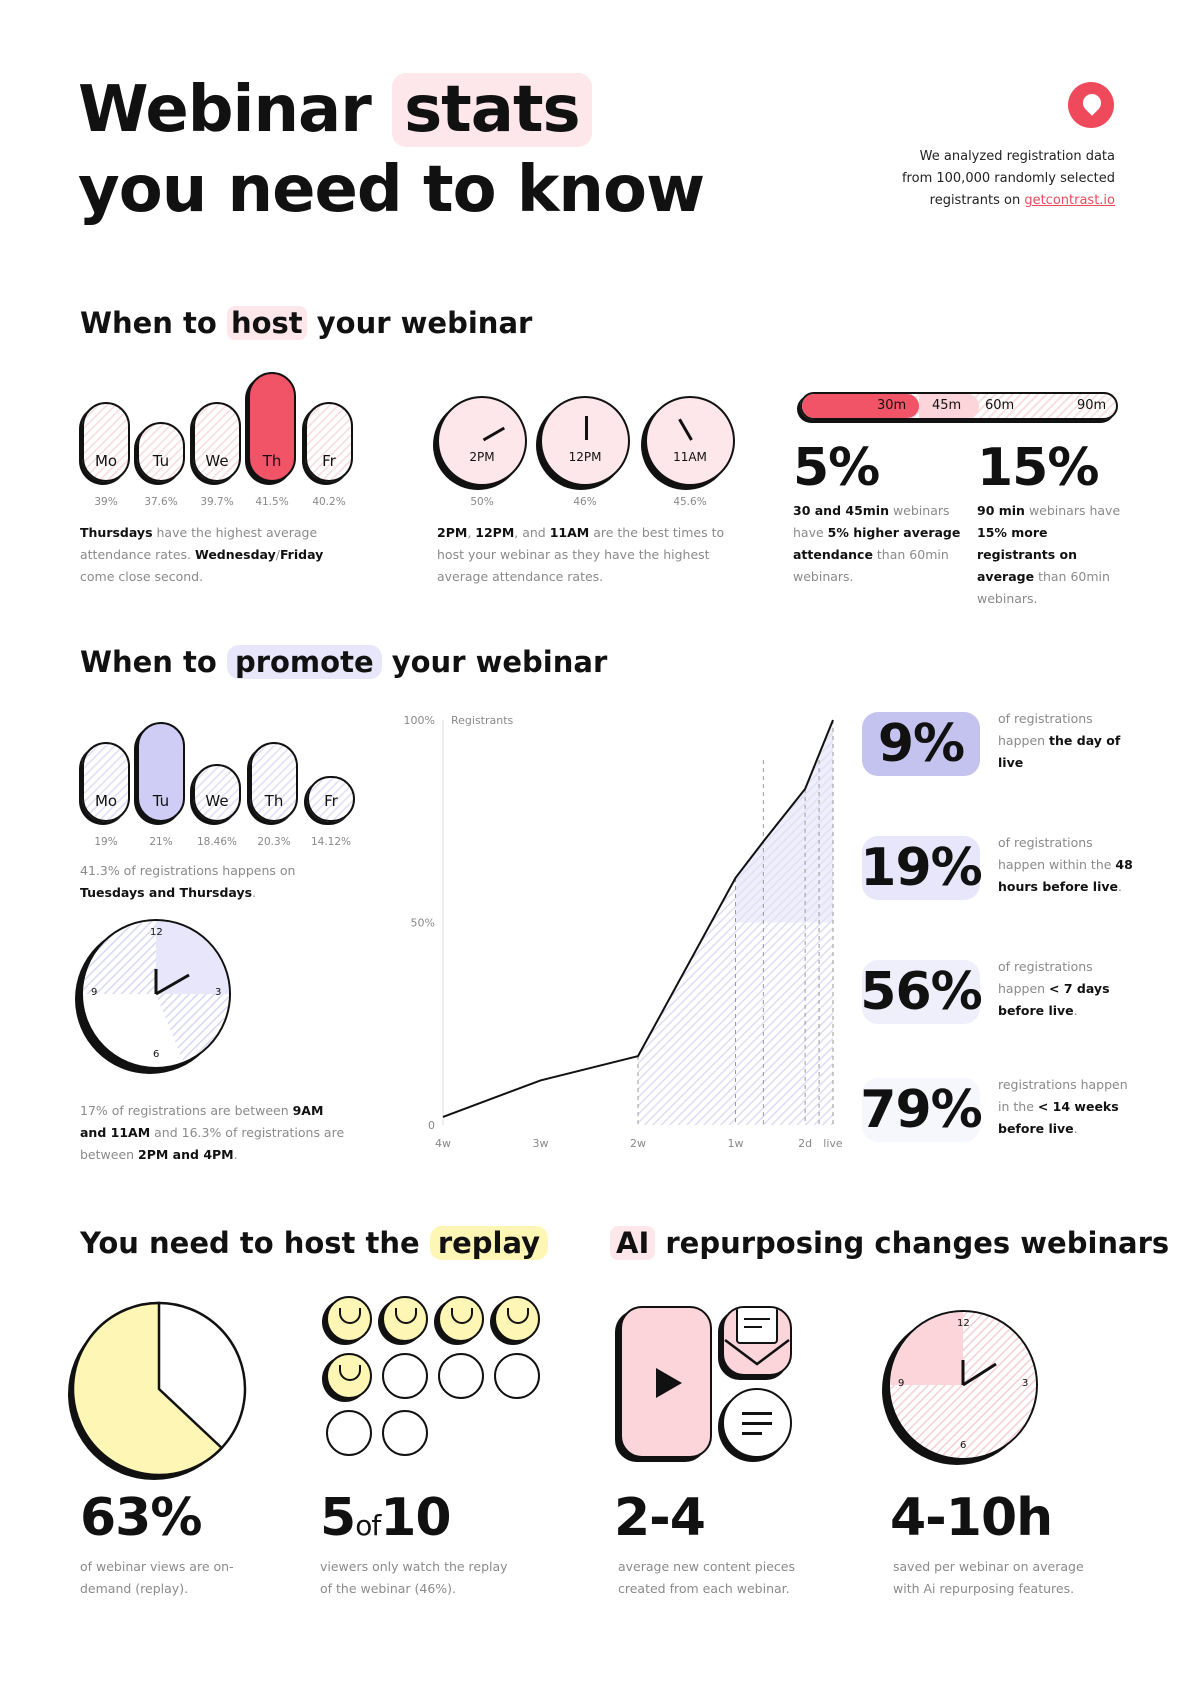  What do you see at coordinates (889, 1243) in the screenshot?
I see `ai-section-title: AI repurposing changes webinars` at bounding box center [889, 1243].